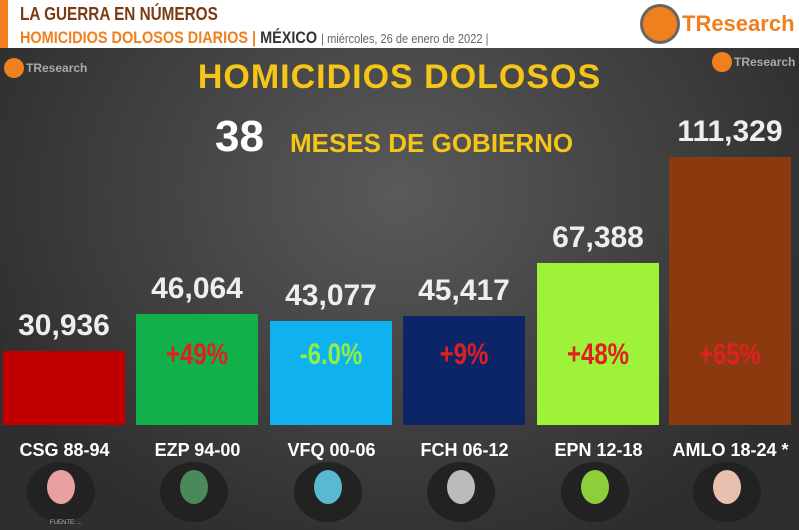 The width and height of the screenshot is (799, 530). What do you see at coordinates (598, 354) in the screenshot?
I see `change-label: +48%` at bounding box center [598, 354].